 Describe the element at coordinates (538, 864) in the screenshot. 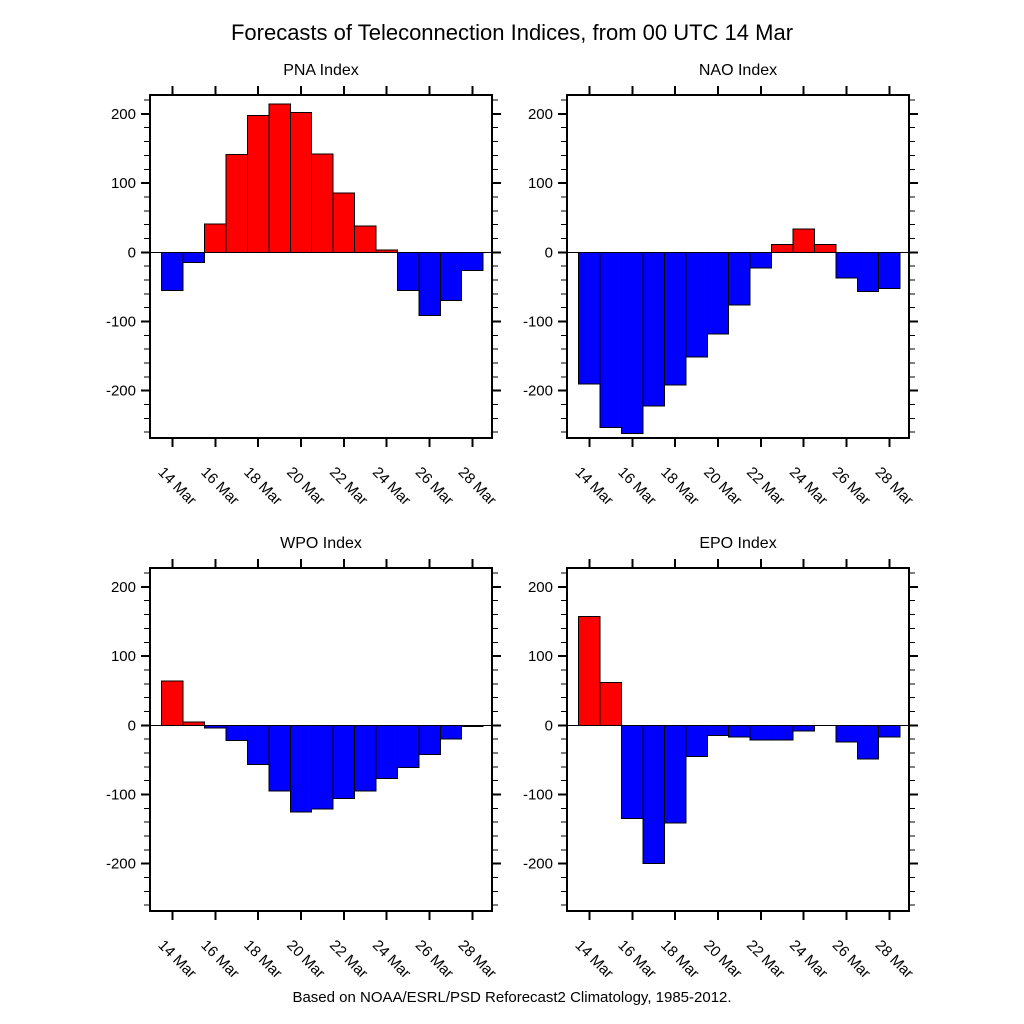

I see `y-tick-label: -200` at that location.